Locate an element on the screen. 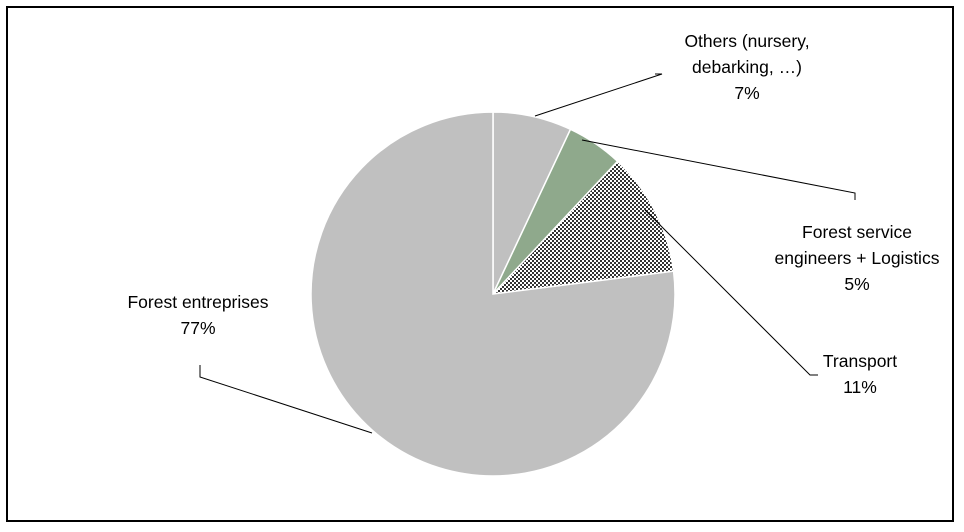 The image size is (964, 532). slice-label-1: engineers + Logistics is located at coordinates (857, 258).